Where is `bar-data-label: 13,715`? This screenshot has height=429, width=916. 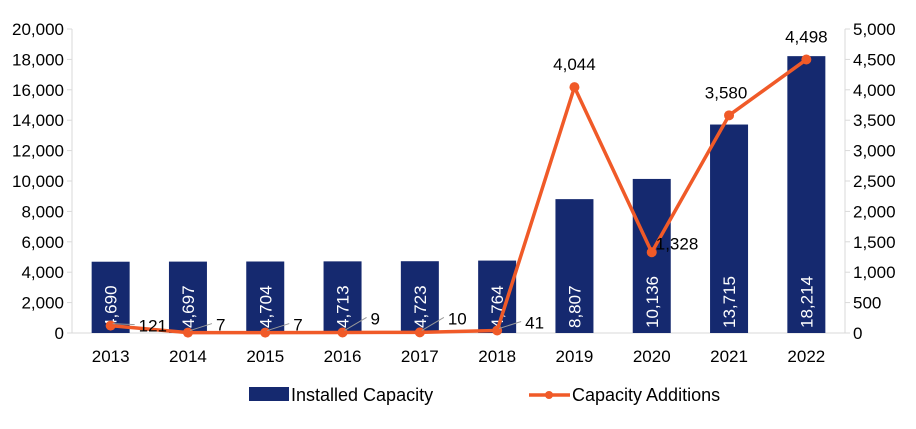
bar-data-label: 13,715 is located at coordinates (729, 302).